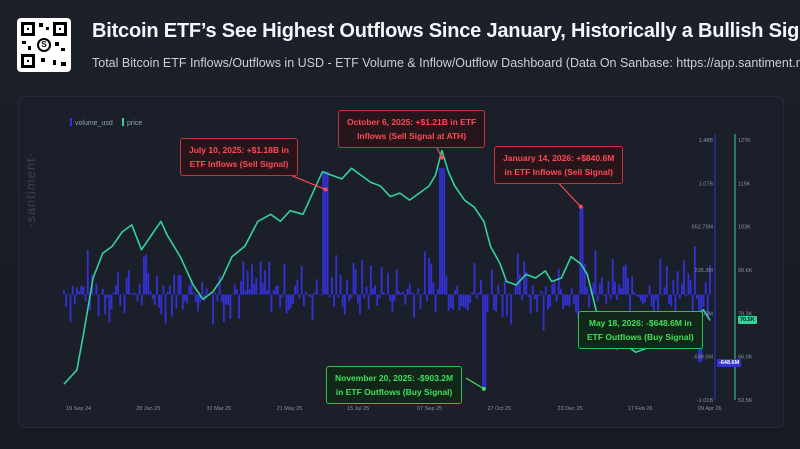  Describe the element at coordinates (132, 122) in the screenshot. I see `legend-price: price` at that location.